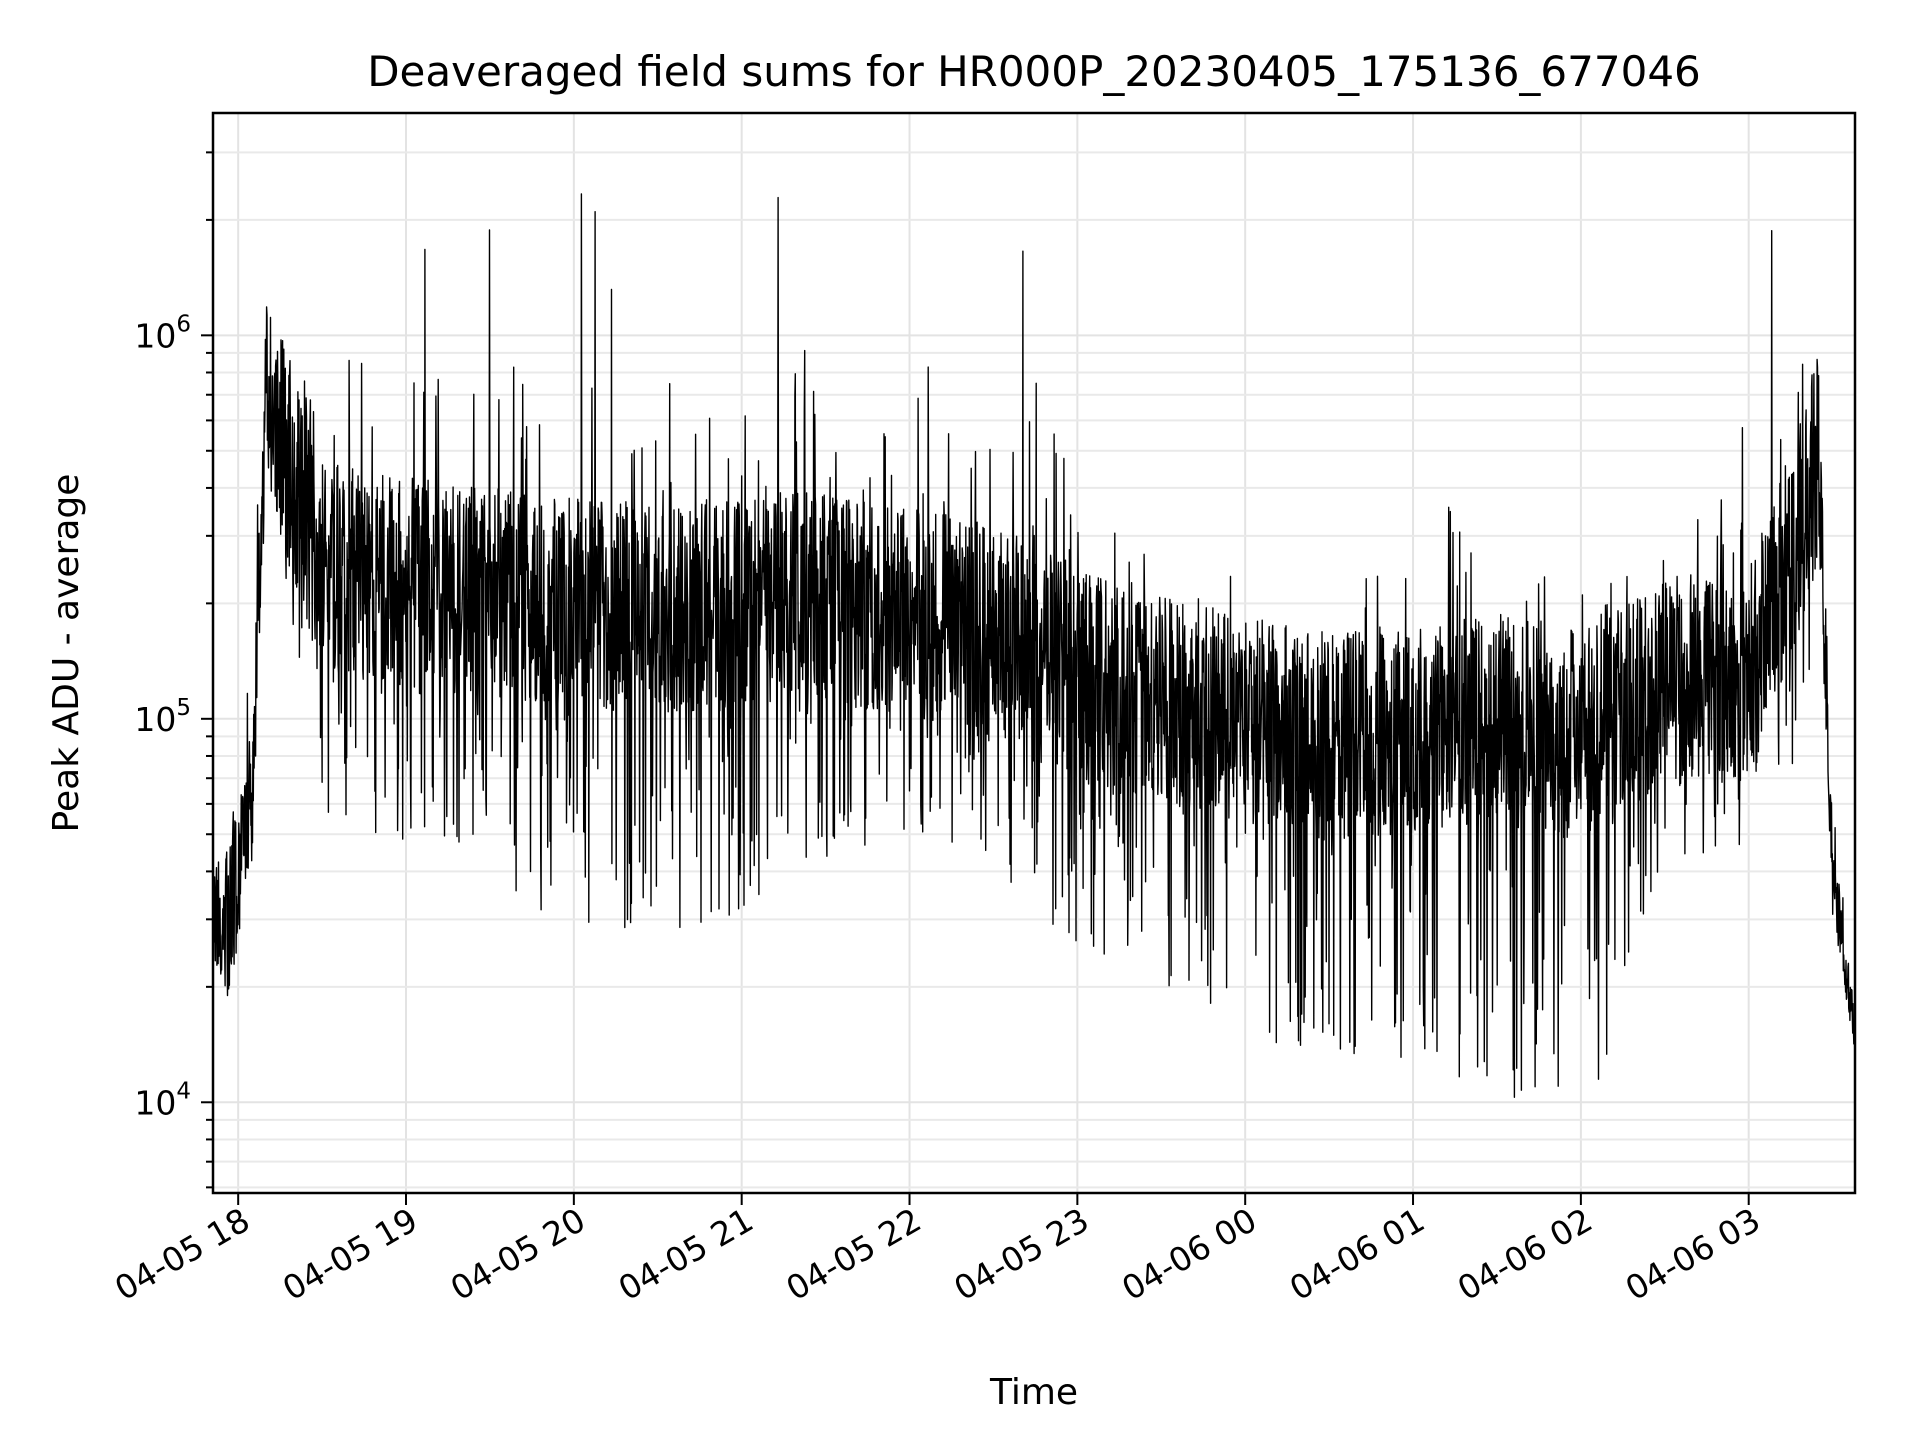 This screenshot has height=1440, width=1920. Describe the element at coordinates (183, 324) in the screenshot. I see `y-tick-exponent: 6` at that location.